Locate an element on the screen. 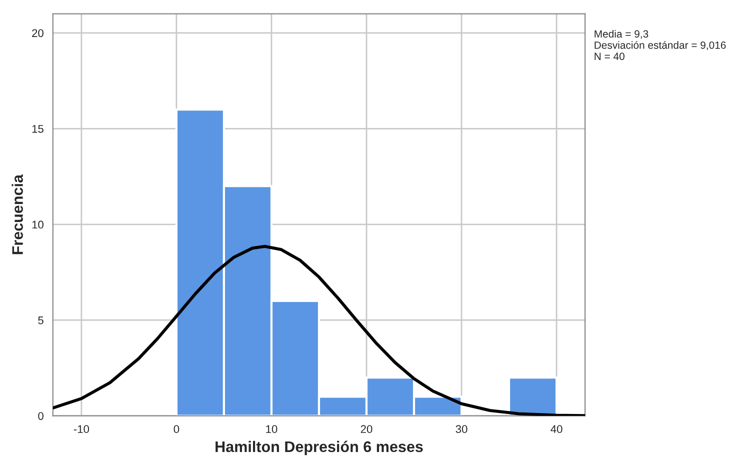 This screenshot has height=461, width=735. y-tick-label: 20 is located at coordinates (38, 33).